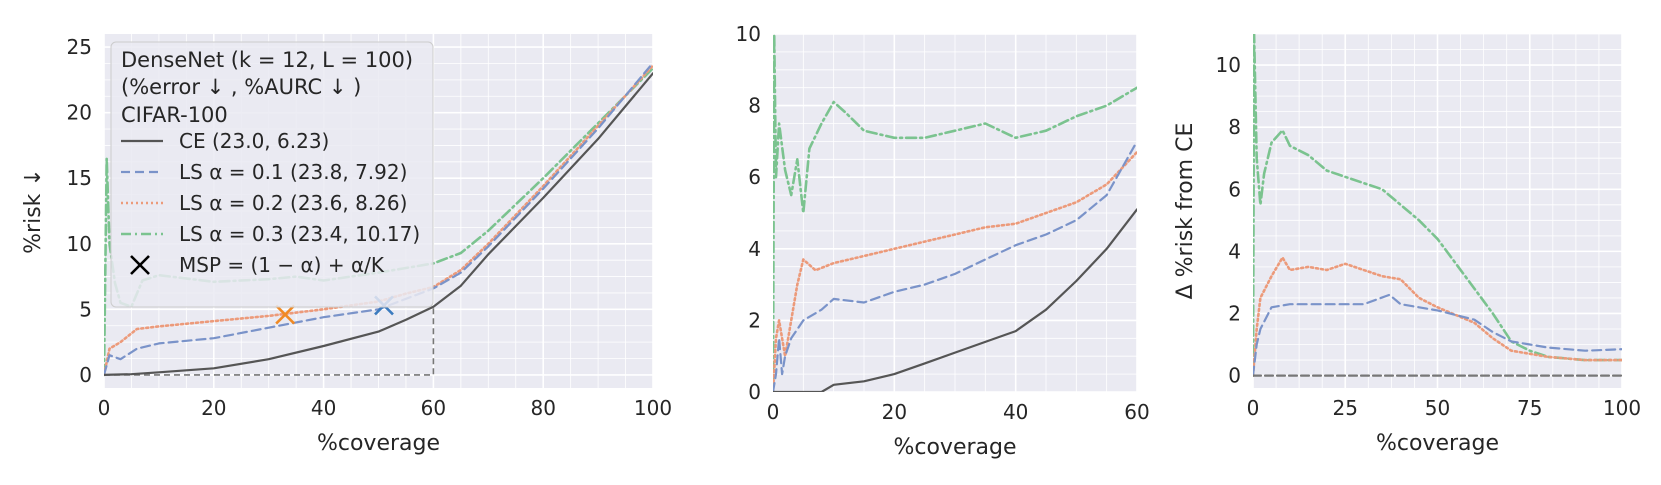  Describe the element at coordinates (269, 341) in the screenshot. I see `zoom-box` at that location.